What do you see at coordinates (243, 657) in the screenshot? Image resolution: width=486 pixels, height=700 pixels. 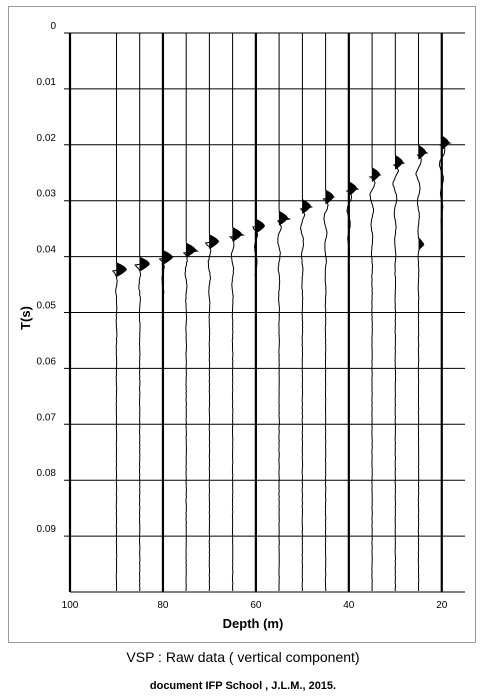 I see `figure-caption: VSP : Raw data ( vertical component)` at bounding box center [243, 657].